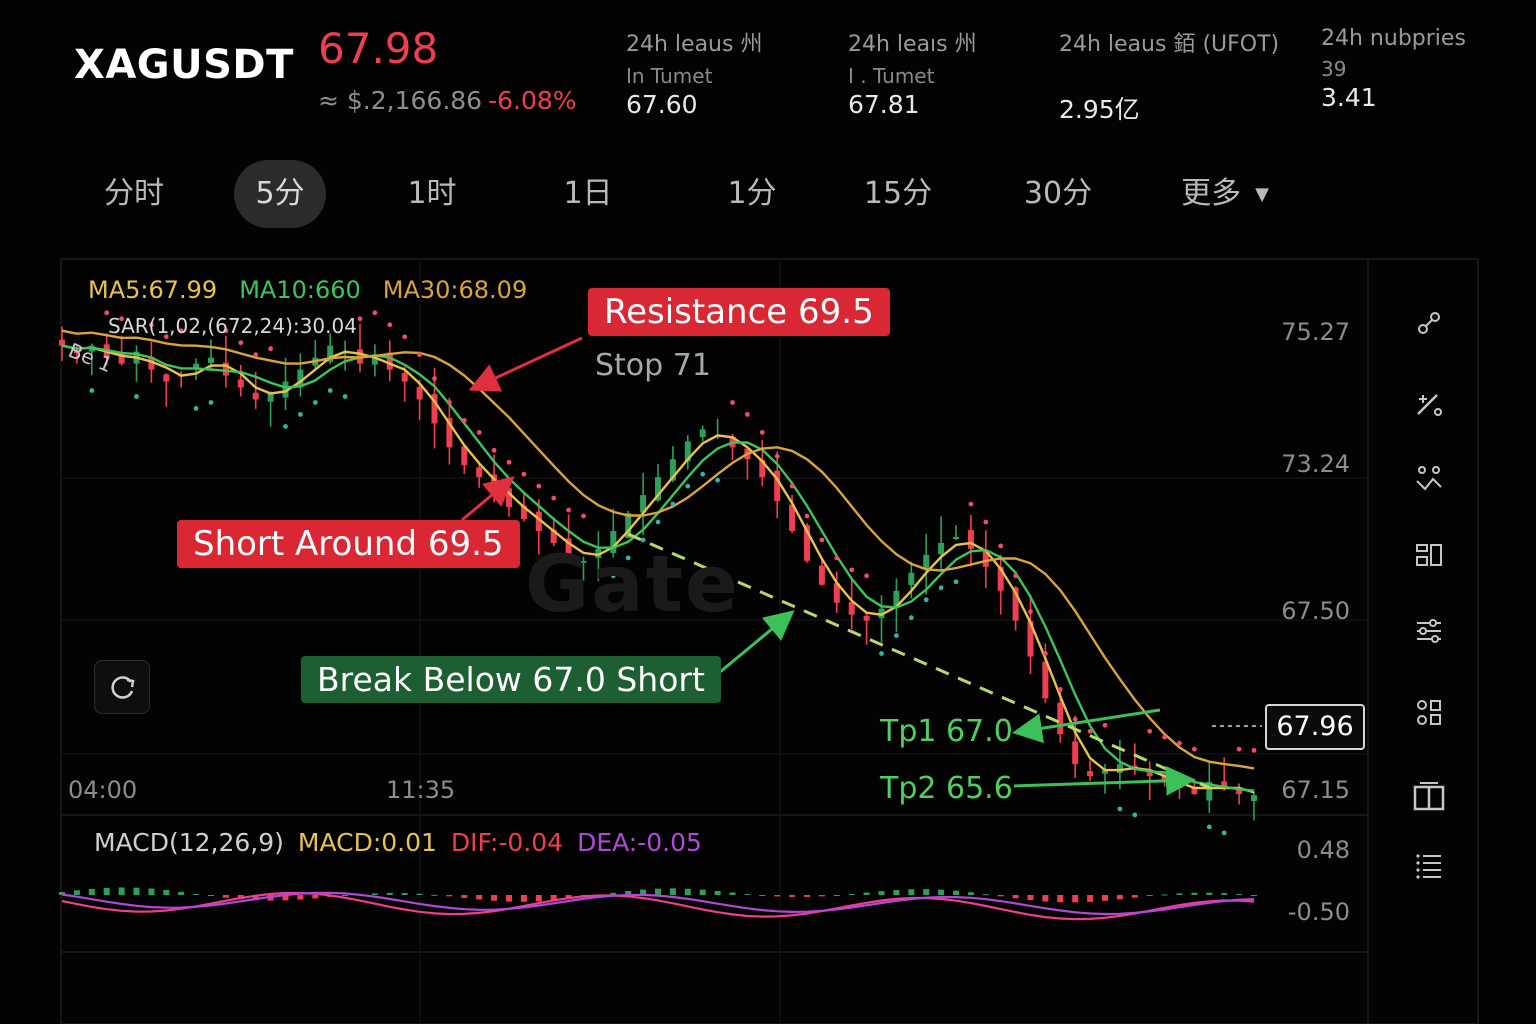 Image resolution: width=1536 pixels, height=1024 pixels. Describe the element at coordinates (919, 661) in the screenshot. I see `support-trendline` at that location.